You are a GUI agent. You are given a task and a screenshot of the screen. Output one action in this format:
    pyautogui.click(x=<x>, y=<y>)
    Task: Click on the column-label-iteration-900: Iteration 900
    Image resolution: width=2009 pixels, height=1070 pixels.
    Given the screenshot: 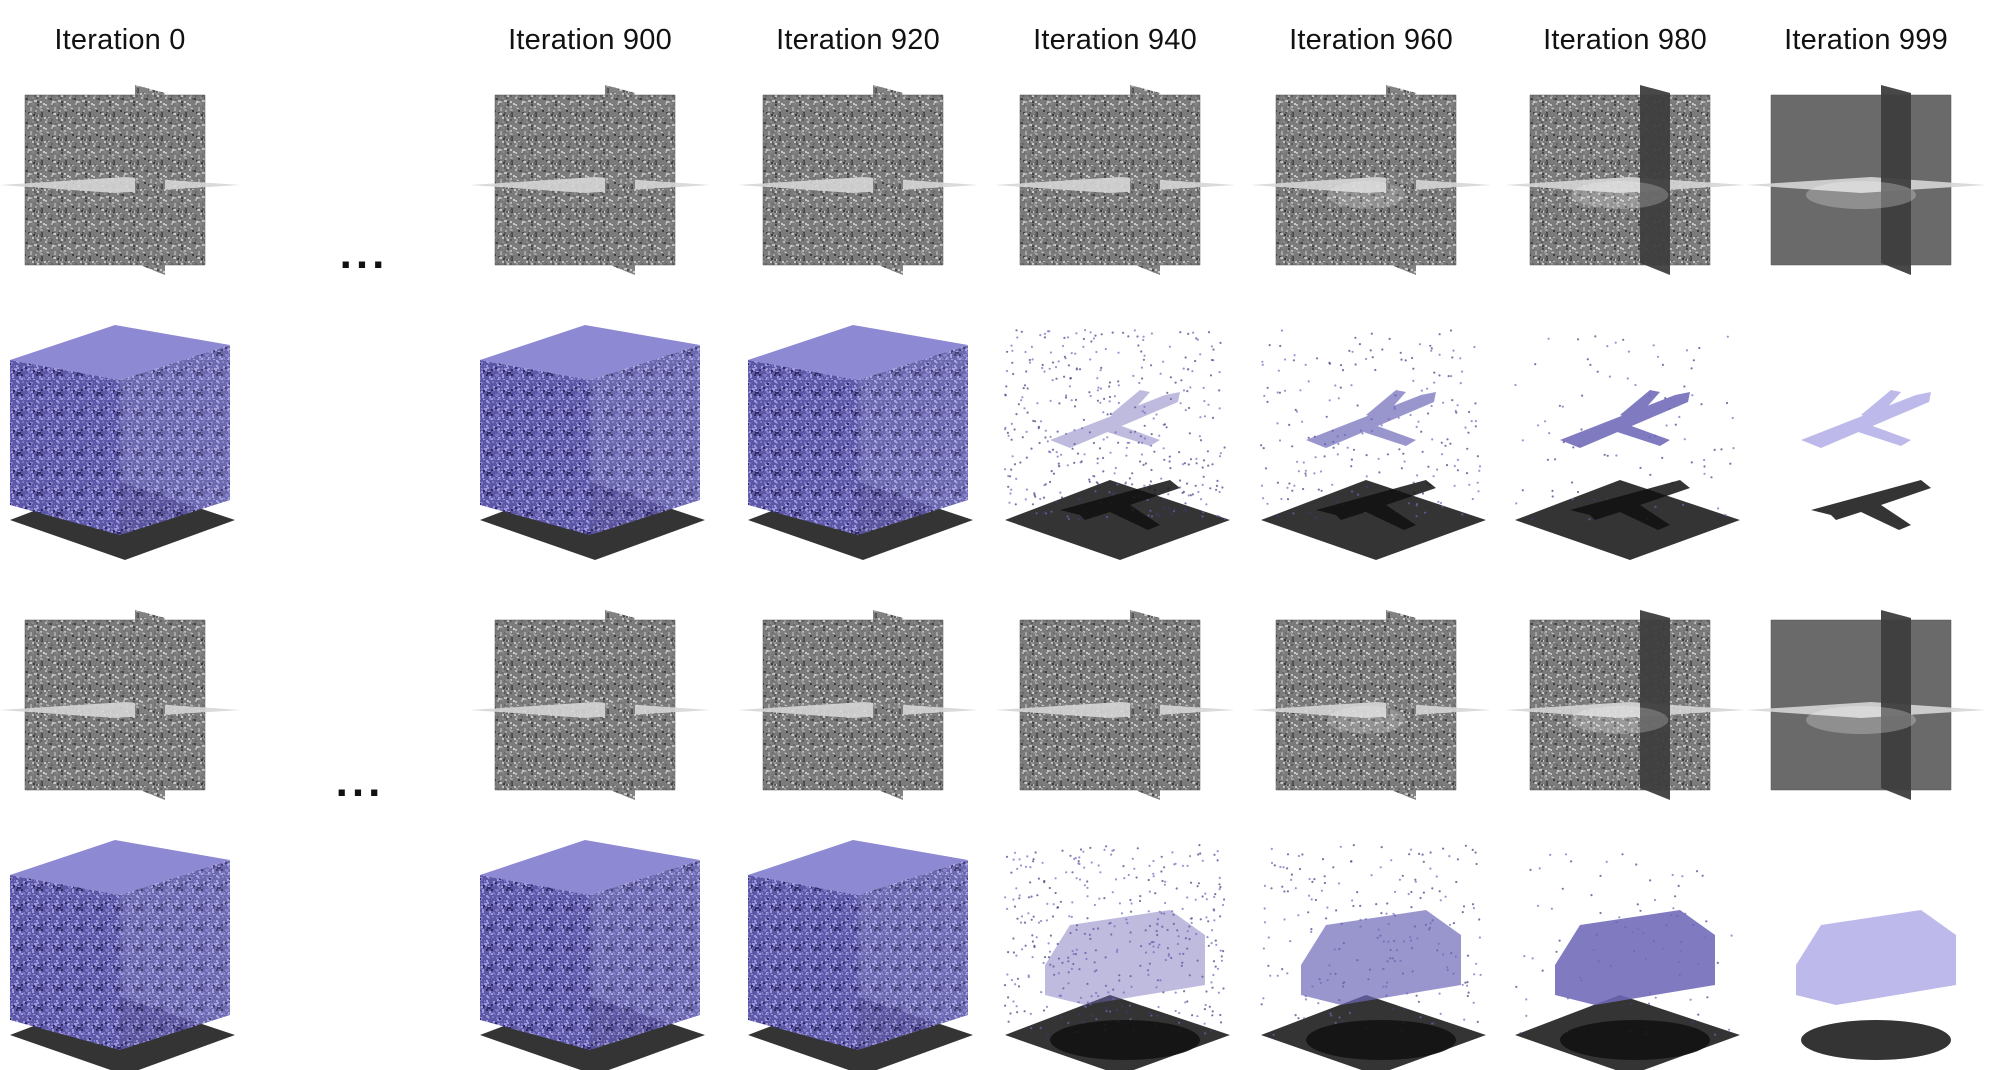 What is the action you would take?
    pyautogui.click(x=590, y=40)
    